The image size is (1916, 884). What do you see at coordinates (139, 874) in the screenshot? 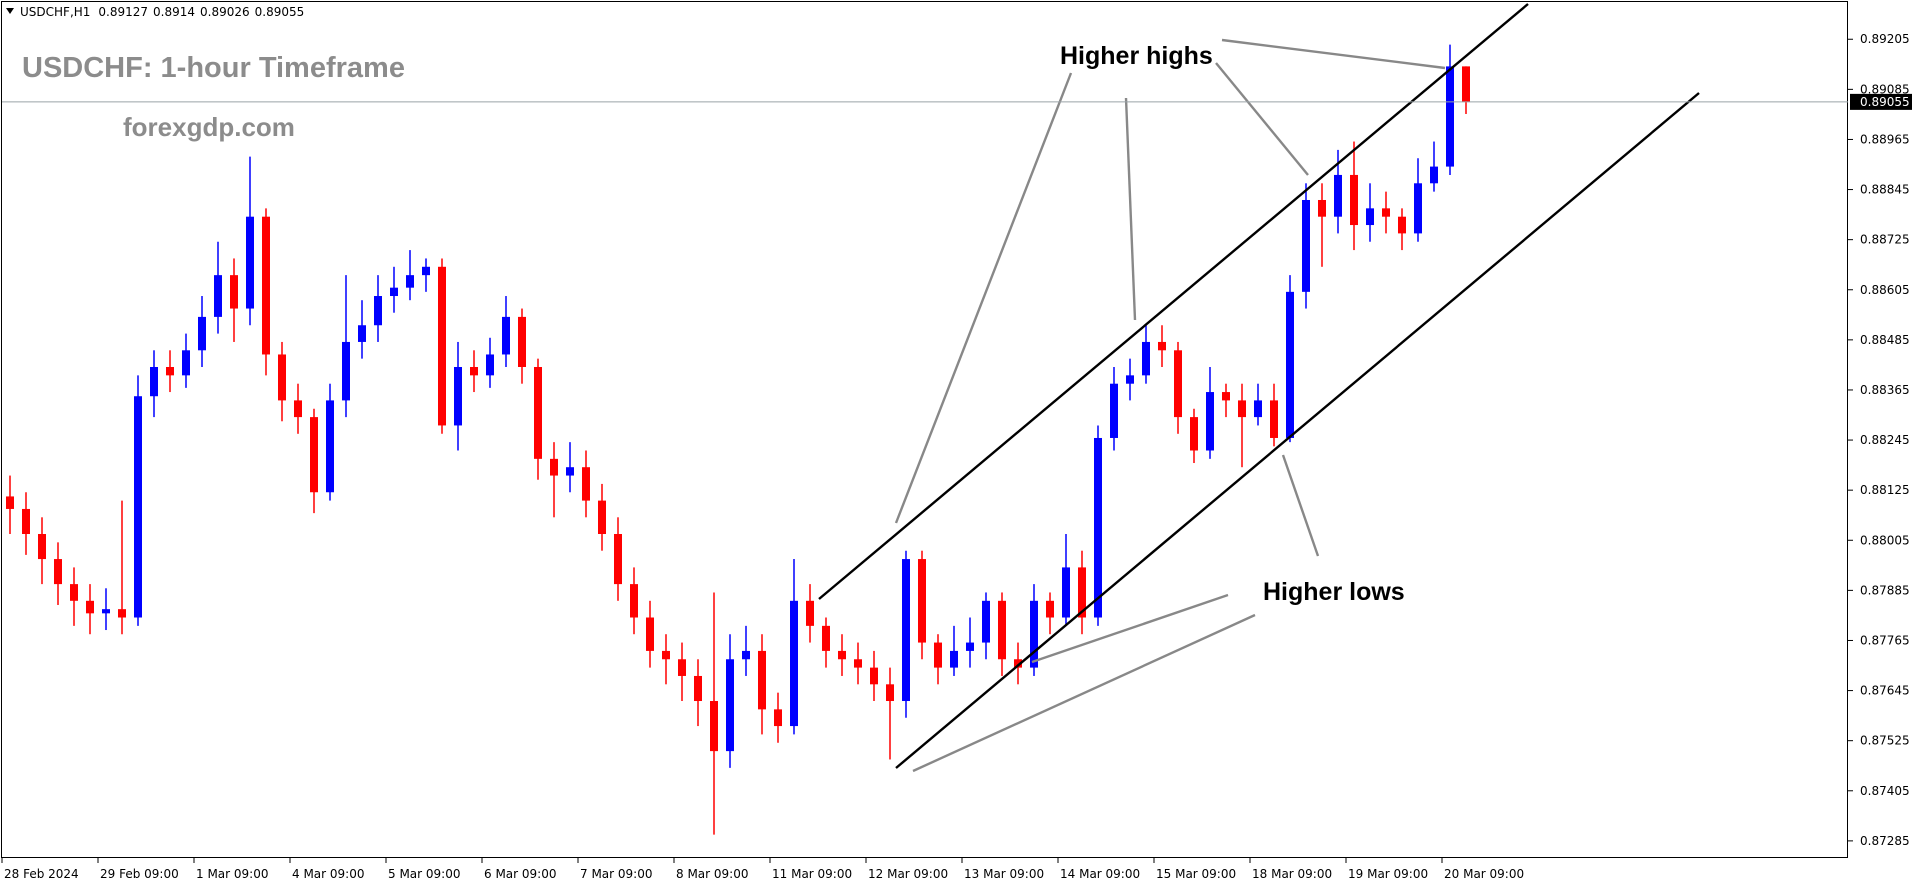
I see `x-tick-label: 29 Feb 09:00` at bounding box center [139, 874].